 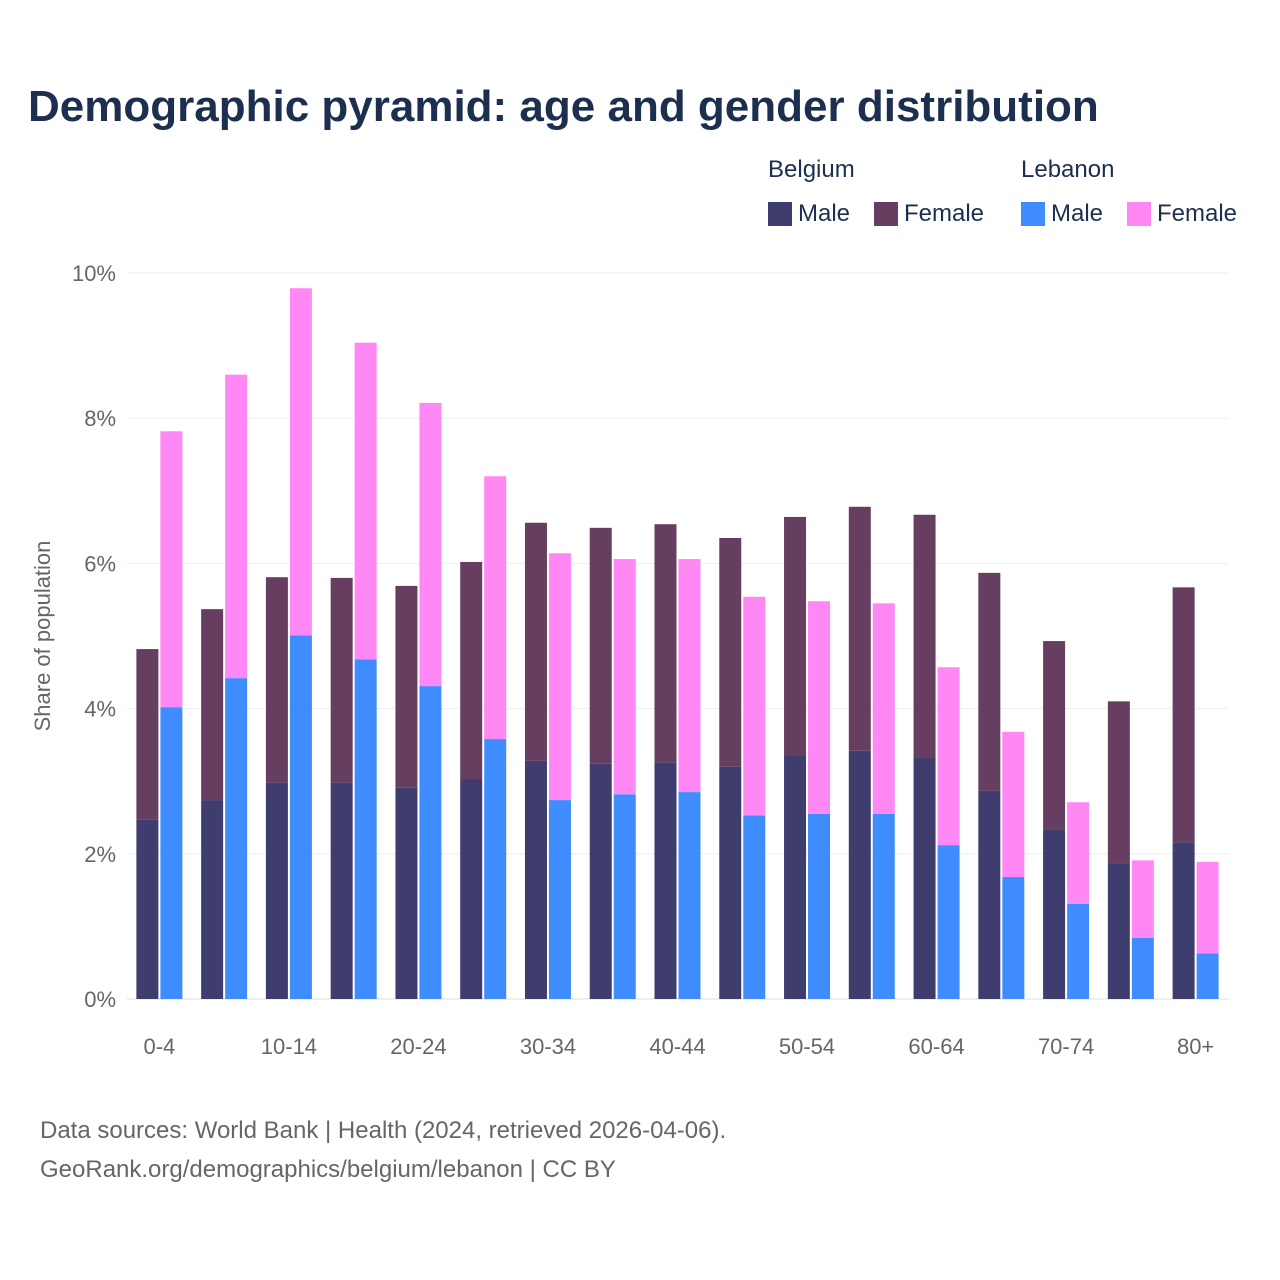 What do you see at coordinates (100, 418) in the screenshot?
I see `y-tick-label: 8%` at bounding box center [100, 418].